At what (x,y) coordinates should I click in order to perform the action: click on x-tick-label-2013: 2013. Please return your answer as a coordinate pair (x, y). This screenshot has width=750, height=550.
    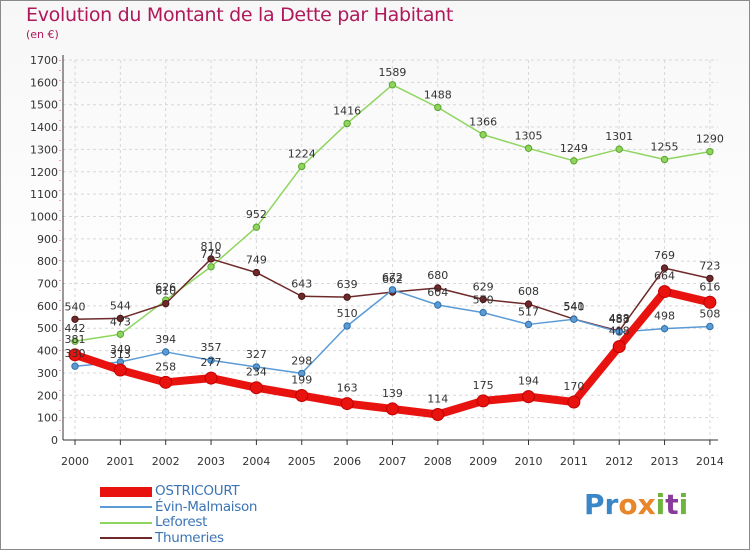
    Looking at the image, I should click on (665, 461).